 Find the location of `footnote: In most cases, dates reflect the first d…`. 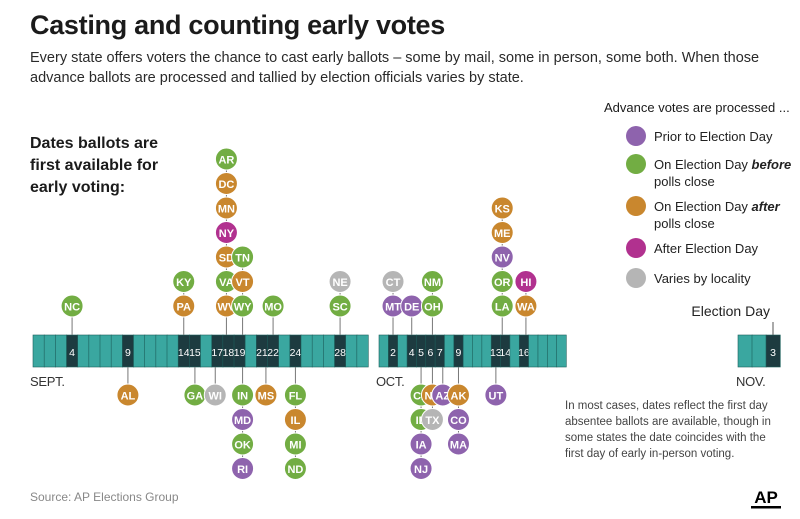

footnote: In most cases, dates reflect the first d… is located at coordinates (668, 430).